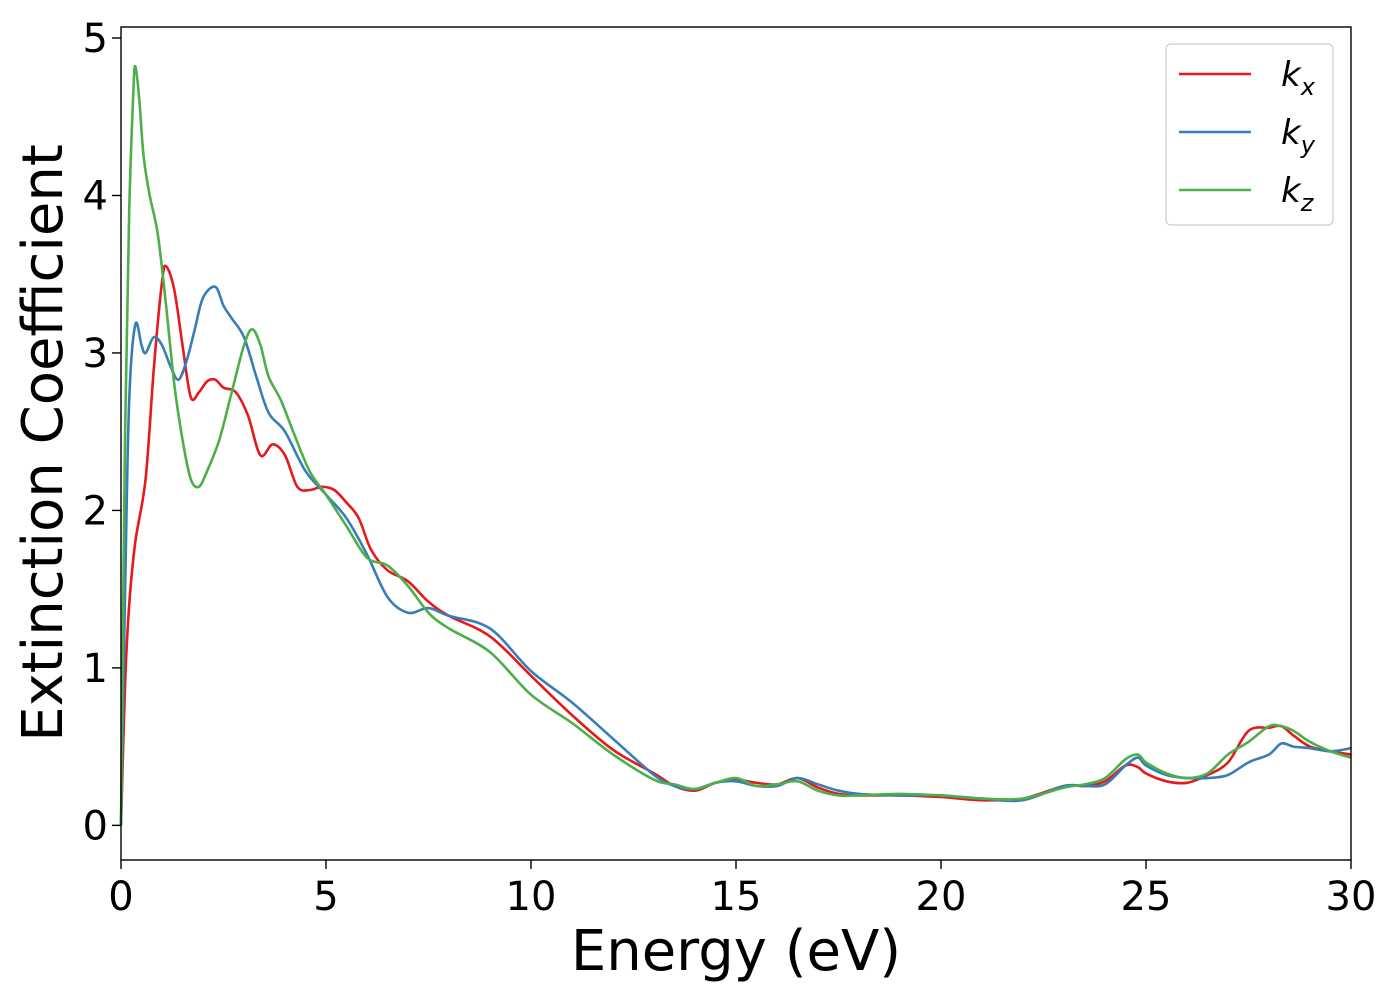  Describe the element at coordinates (941, 897) in the screenshot. I see `x-tick-label: 20` at that location.